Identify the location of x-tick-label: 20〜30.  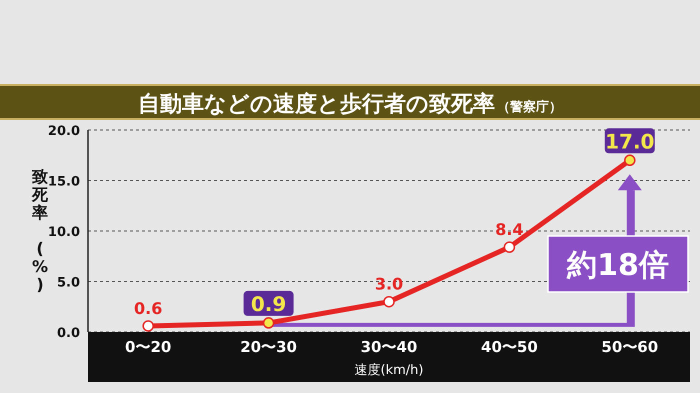
(268, 347).